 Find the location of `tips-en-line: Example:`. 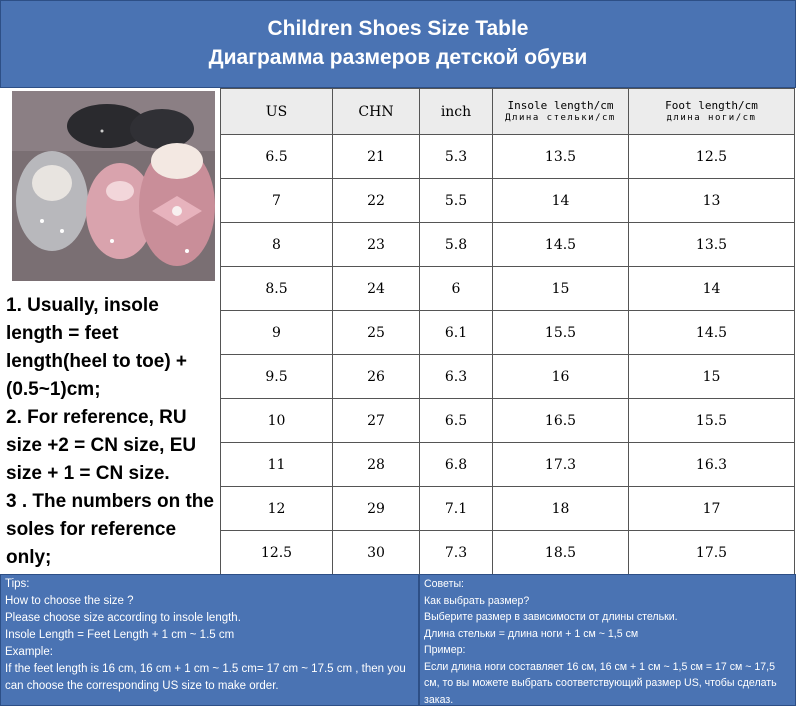

tips-en-line: Example: is located at coordinates (29, 652).